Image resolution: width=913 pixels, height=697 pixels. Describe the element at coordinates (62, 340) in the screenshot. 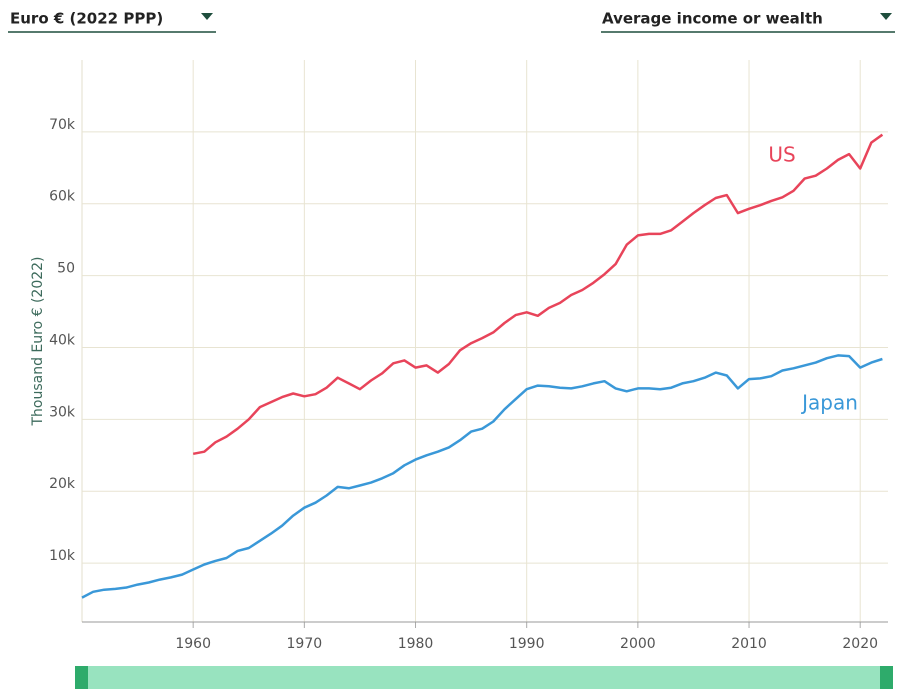

I see `y-tick-label: 40k` at that location.